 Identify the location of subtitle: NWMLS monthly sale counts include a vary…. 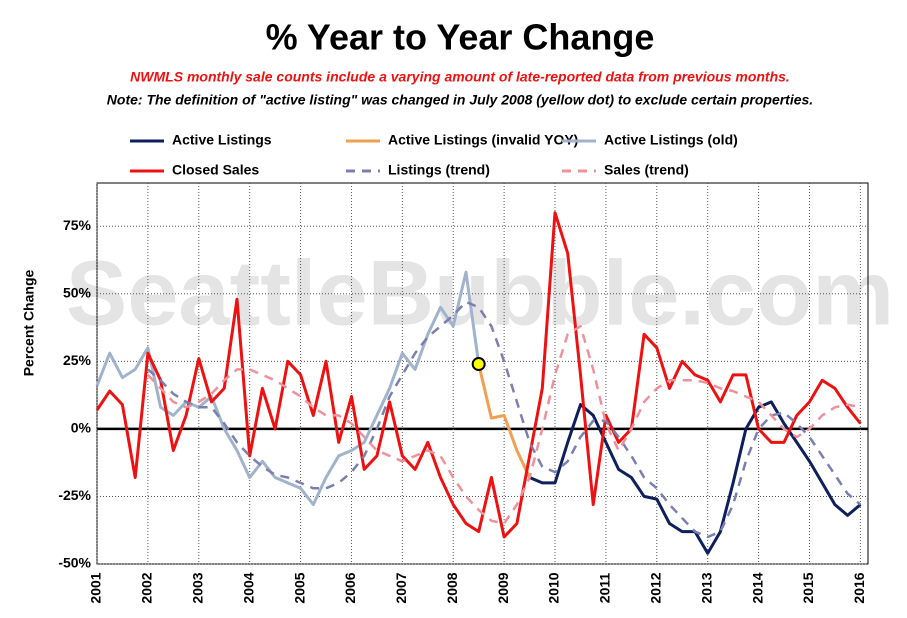
(460, 77).